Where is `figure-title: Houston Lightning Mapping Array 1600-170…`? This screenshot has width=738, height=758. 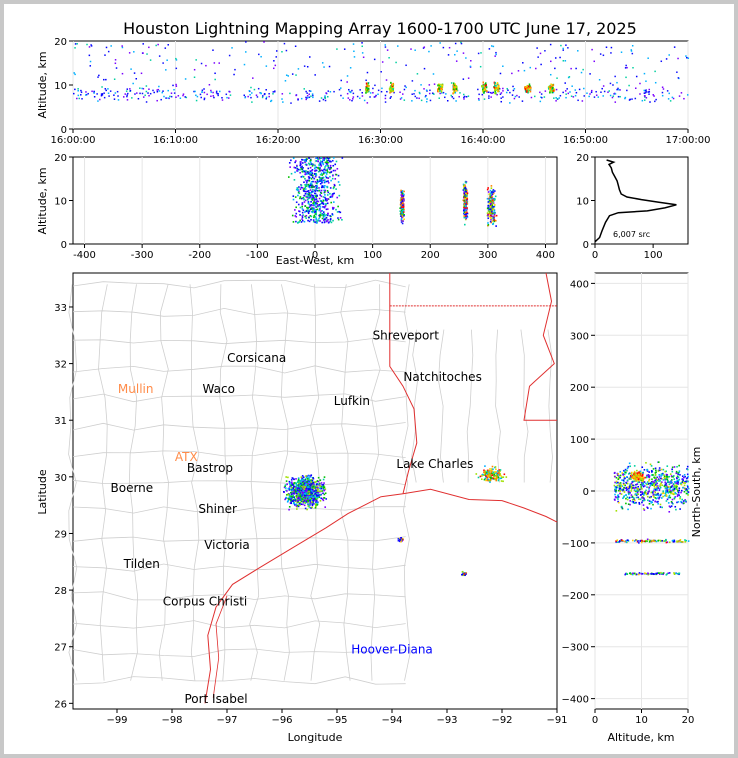
figure-title: Houston Lightning Mapping Array 1600-170… is located at coordinates (380, 28).